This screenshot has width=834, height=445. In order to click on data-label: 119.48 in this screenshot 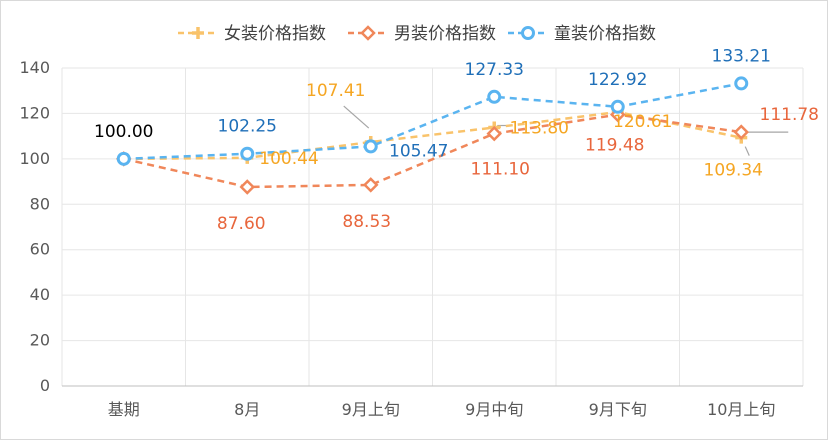, I will do `click(614, 146)`.